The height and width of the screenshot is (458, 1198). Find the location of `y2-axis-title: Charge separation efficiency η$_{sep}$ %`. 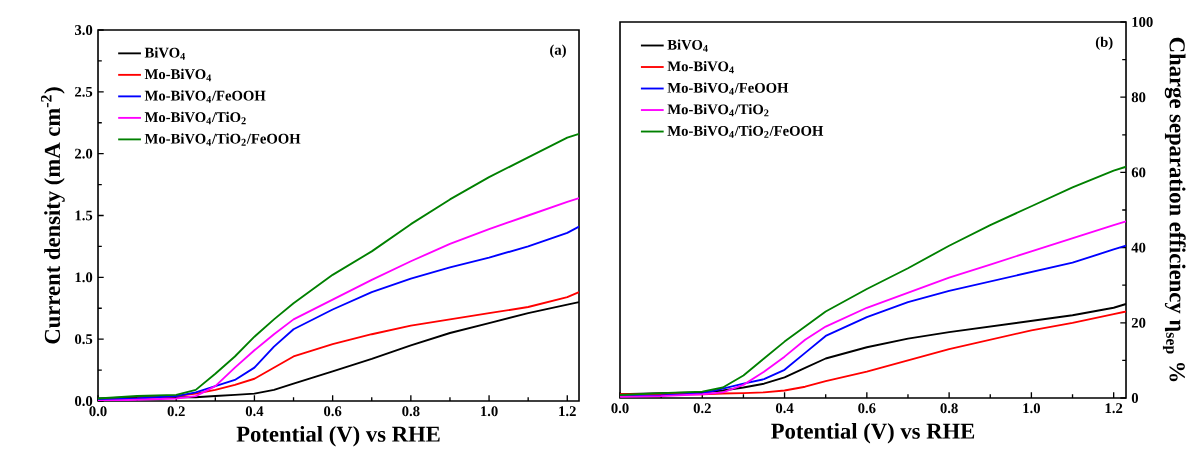

y2-axis-title: Charge separation efficiency η$_{sep}$ % is located at coordinates (1174, 209).